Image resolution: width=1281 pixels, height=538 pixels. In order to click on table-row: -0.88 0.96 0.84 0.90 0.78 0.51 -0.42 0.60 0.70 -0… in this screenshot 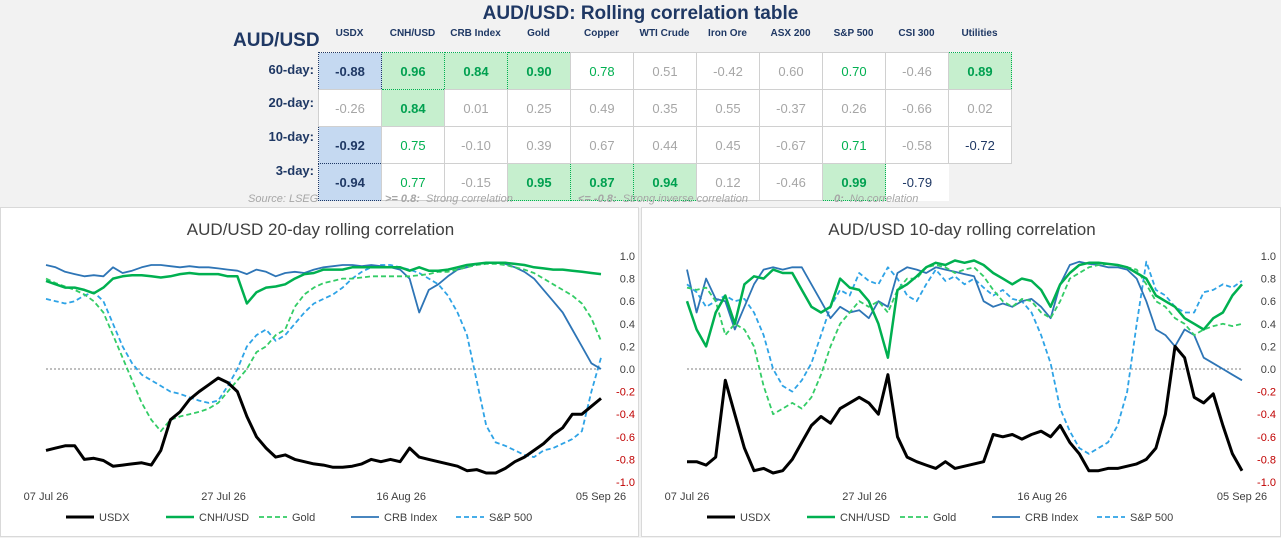, I will do `click(665, 71)`.